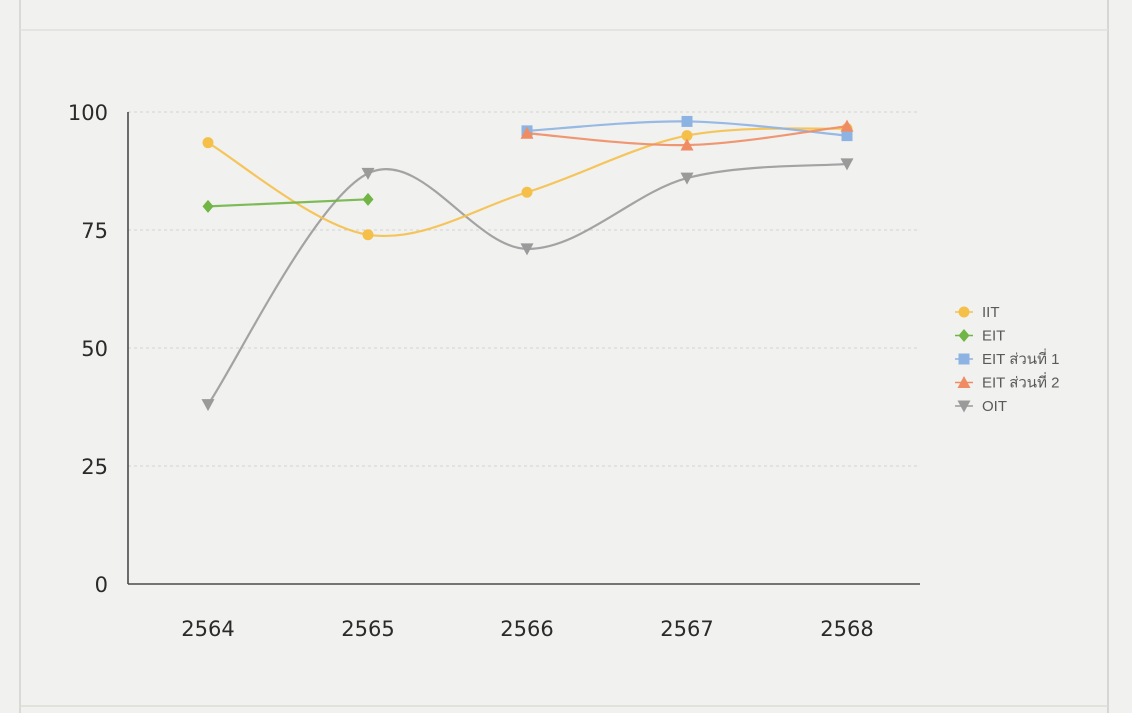 The image size is (1132, 713). I want to click on legend-label: IIT, so click(991, 312).